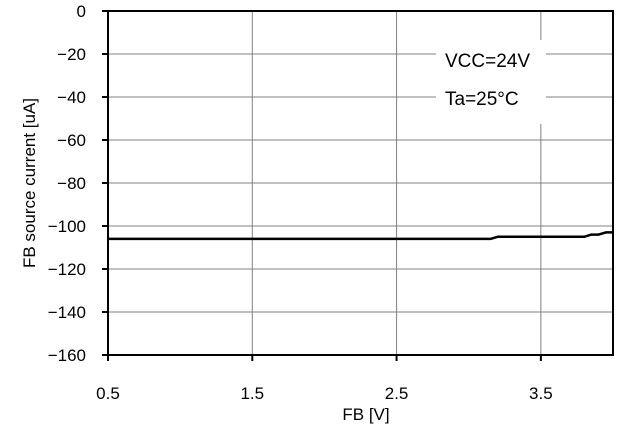 This screenshot has height=428, width=619. I want to click on y-tick-label-7: −140, so click(67, 312).